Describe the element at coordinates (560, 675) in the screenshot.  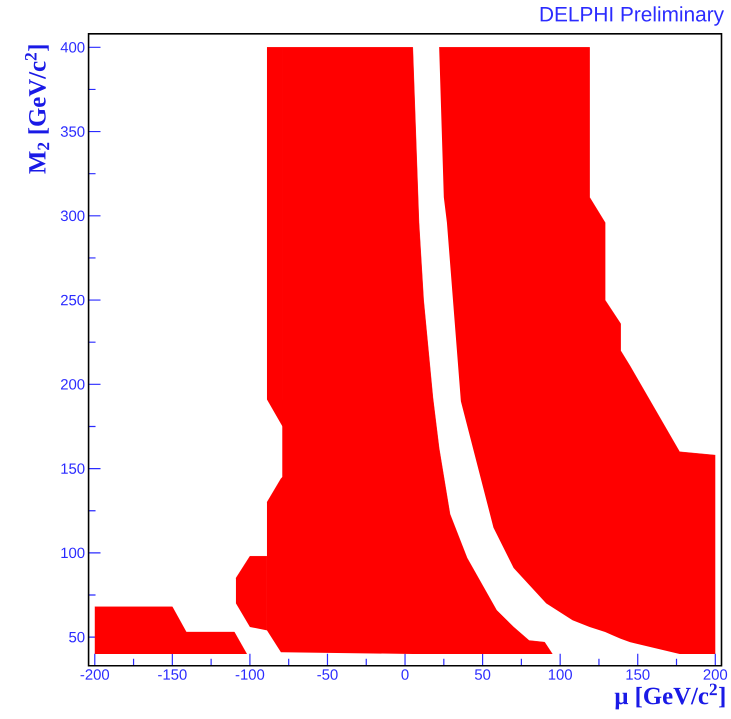
I see `x-tick-label: 100` at that location.